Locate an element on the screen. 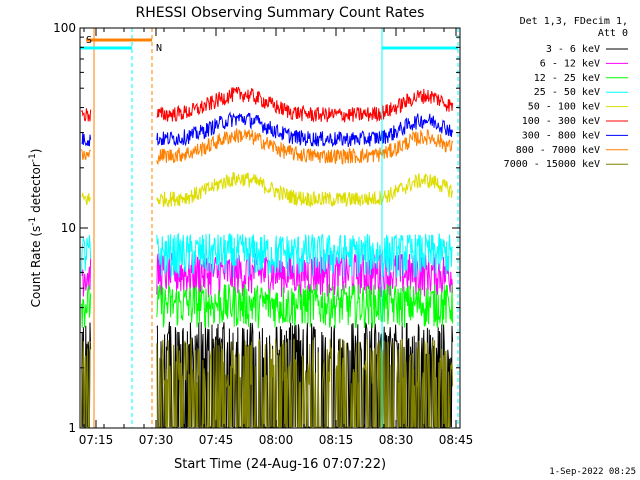  series-800-7000-kev is located at coordinates (267, 146).